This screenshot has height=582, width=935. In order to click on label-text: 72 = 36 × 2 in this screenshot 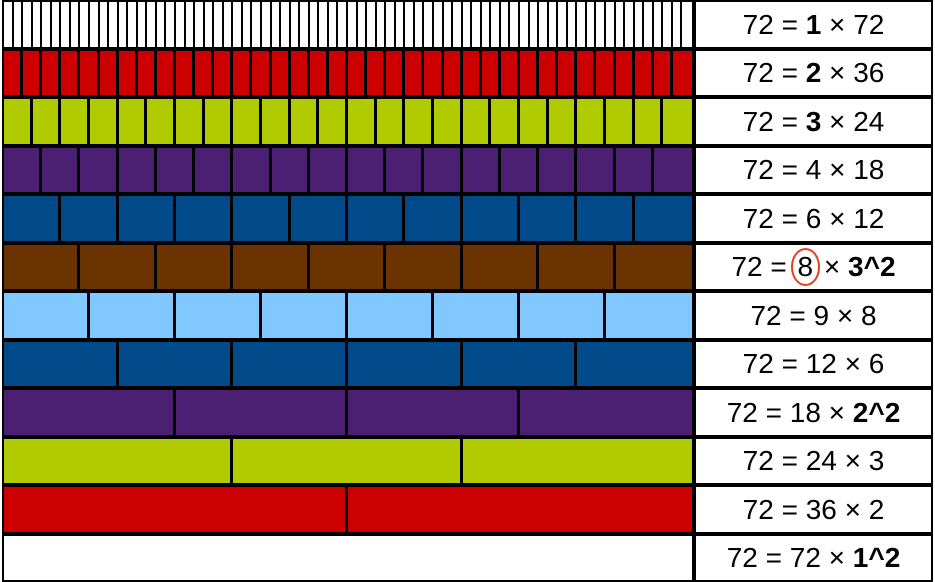, I will do `click(813, 509)`.